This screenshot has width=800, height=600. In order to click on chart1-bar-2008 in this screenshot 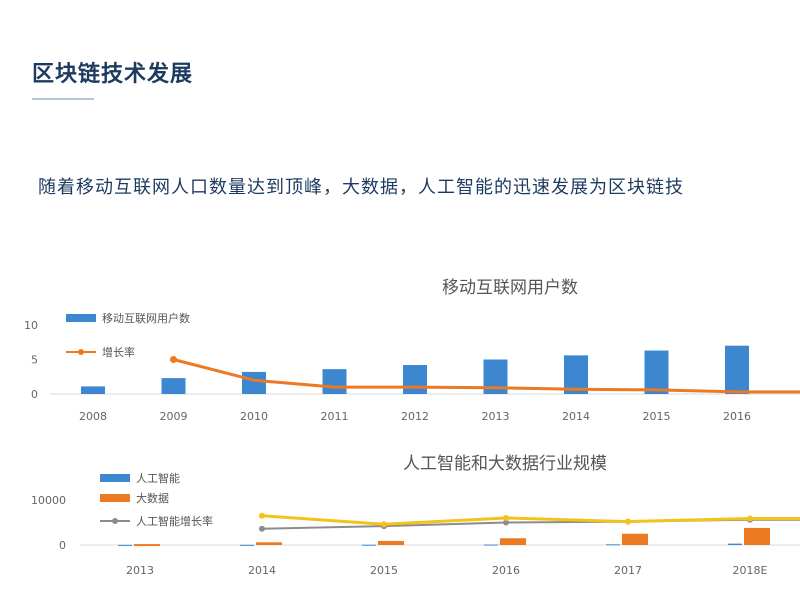, I will do `click(93, 390)`.